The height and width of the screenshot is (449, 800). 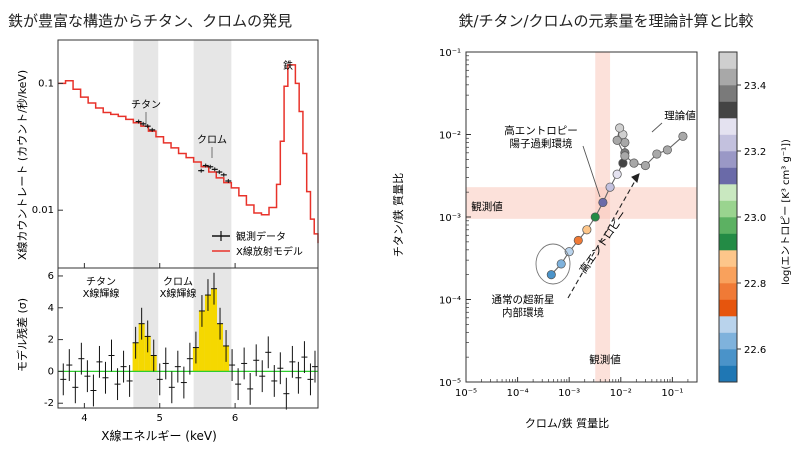 What do you see at coordinates (755, 350) in the screenshot?
I see `colorbar-tick-label: 22.6` at bounding box center [755, 350].